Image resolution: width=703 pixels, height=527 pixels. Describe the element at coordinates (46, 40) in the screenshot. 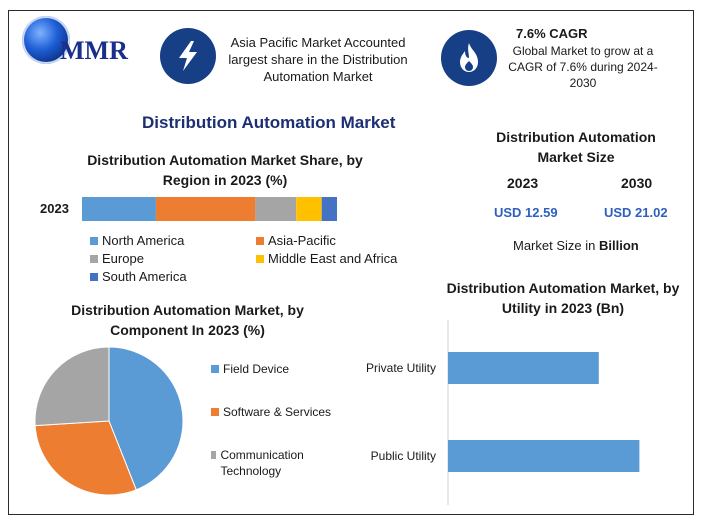

I see `globe-logo-icon` at that location.